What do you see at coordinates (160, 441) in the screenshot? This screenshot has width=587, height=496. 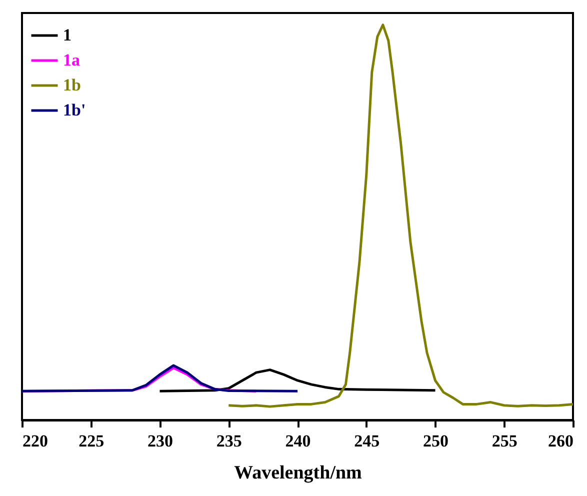 I see `x-tick-label: 230` at bounding box center [160, 441].